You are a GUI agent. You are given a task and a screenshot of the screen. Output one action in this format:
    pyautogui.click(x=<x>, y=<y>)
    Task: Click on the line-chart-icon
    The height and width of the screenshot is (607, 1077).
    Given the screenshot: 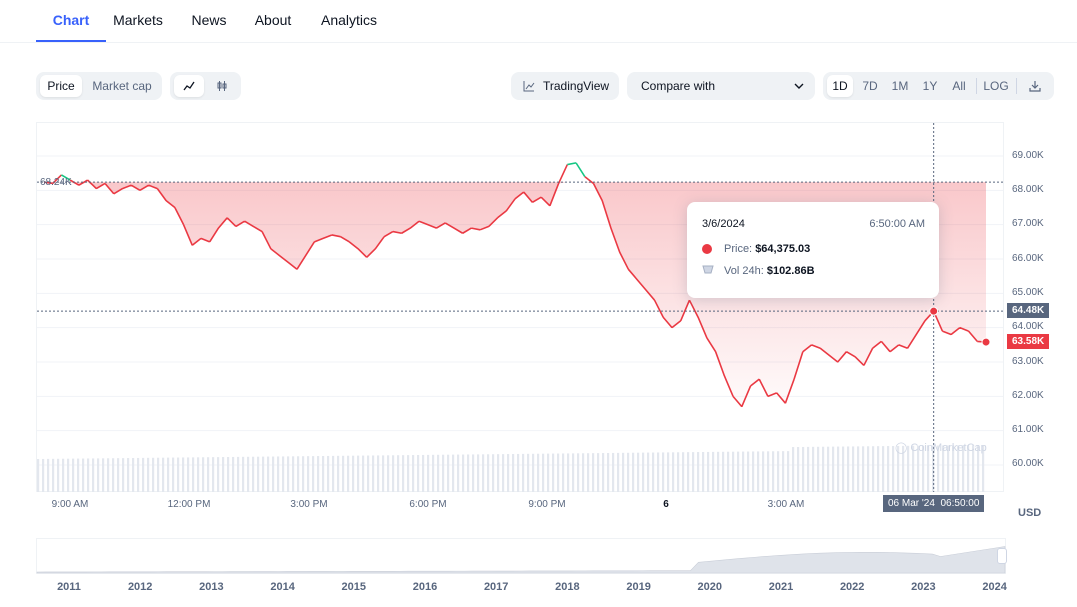 What is the action you would take?
    pyautogui.click(x=189, y=86)
    